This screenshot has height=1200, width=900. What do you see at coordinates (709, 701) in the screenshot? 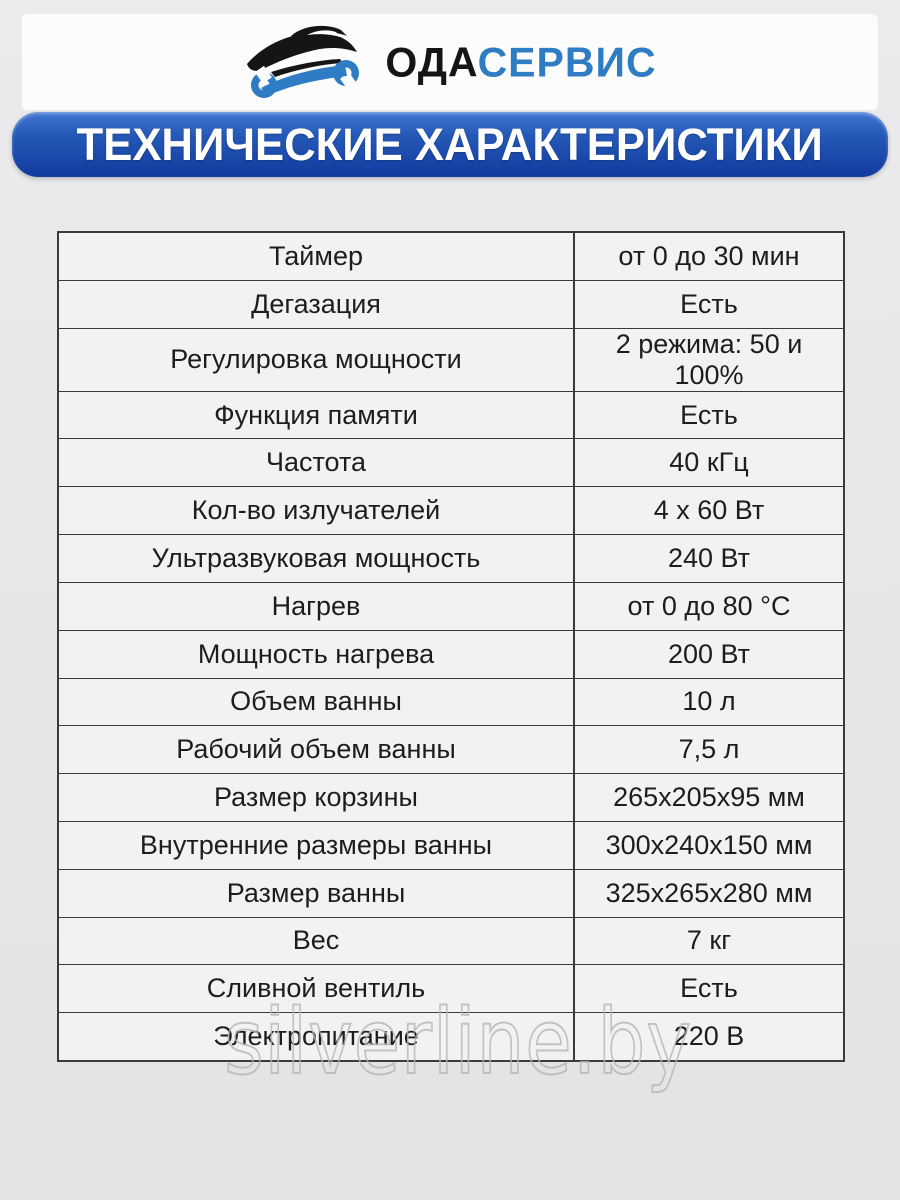
I see `spec-value: 10 л` at bounding box center [709, 701].